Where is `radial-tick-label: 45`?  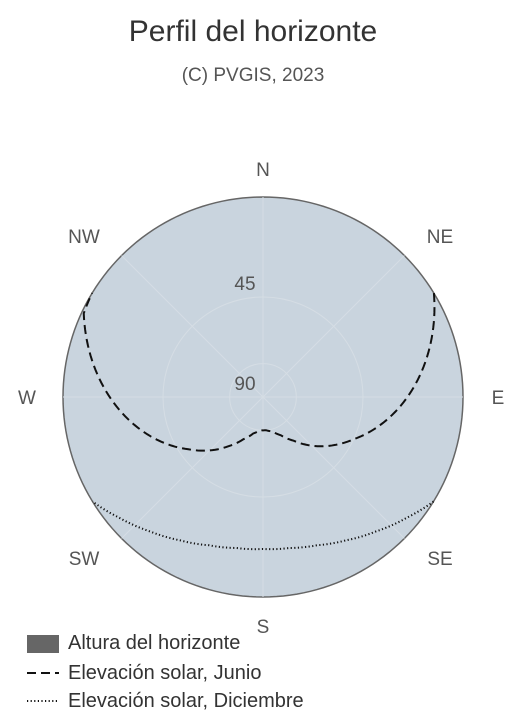 radial-tick-label: 45 is located at coordinates (244, 284).